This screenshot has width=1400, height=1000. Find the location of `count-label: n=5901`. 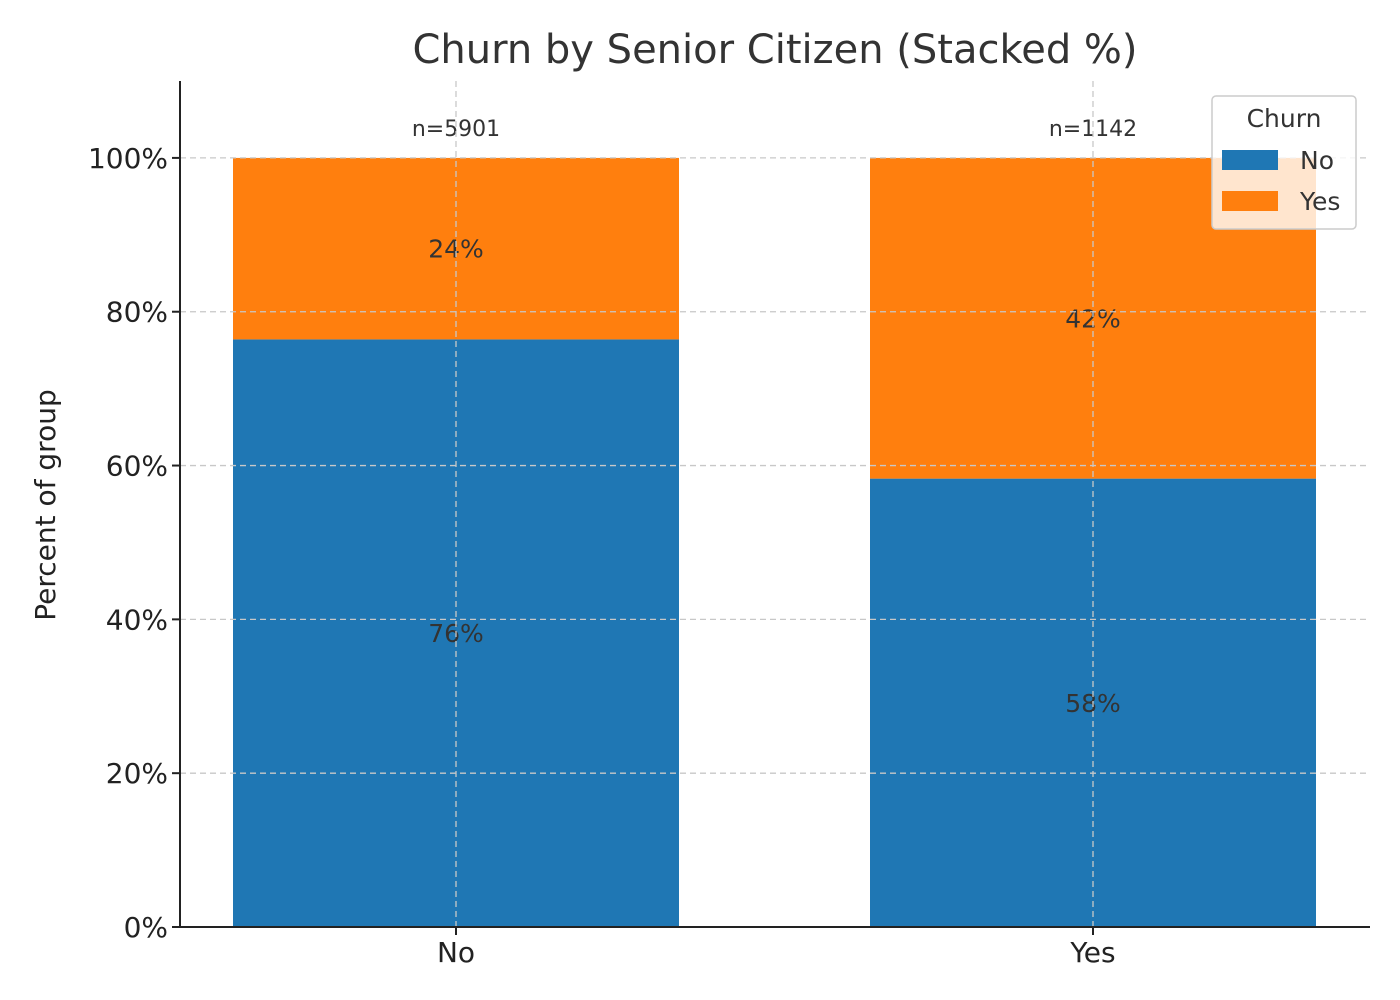

count-label: n=5901 is located at coordinates (456, 129).